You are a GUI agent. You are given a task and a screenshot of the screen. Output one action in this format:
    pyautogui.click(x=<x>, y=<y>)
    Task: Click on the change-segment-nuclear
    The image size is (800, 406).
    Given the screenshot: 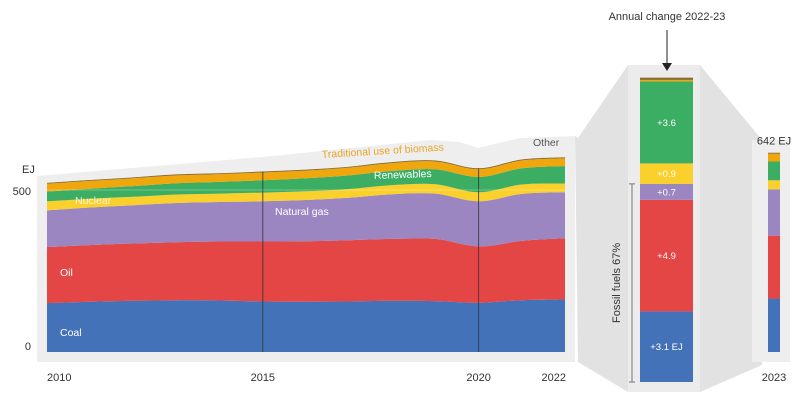 What is the action you would take?
    pyautogui.click(x=666, y=173)
    